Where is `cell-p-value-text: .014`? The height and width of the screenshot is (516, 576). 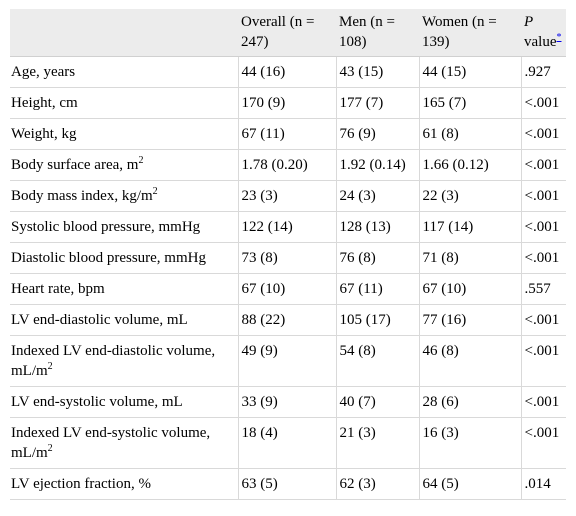
cell-p-value-text: .014 is located at coordinates (537, 484).